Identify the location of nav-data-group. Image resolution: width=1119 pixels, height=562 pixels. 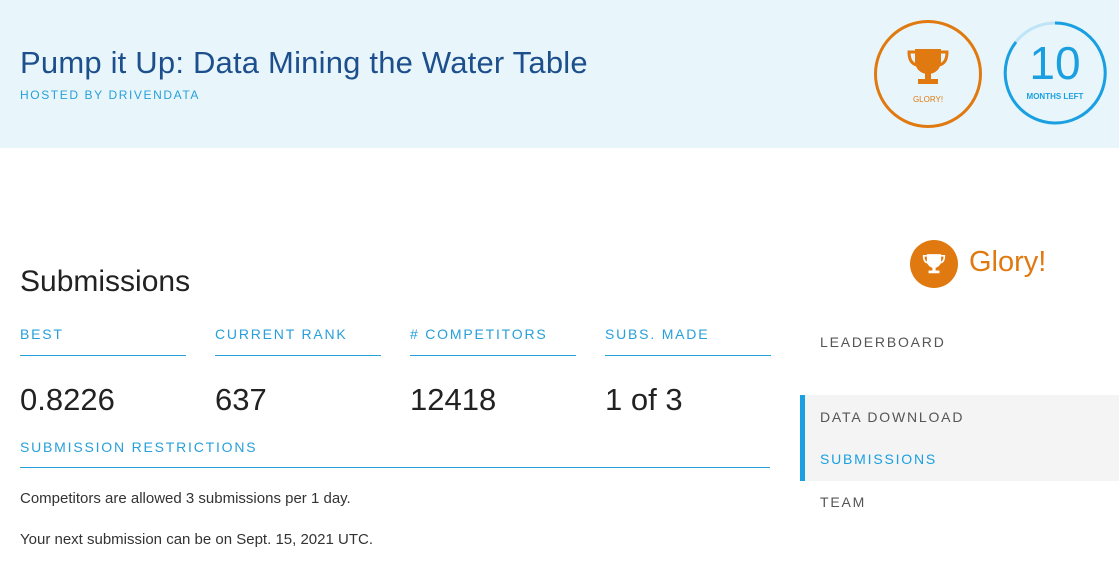
(959, 438).